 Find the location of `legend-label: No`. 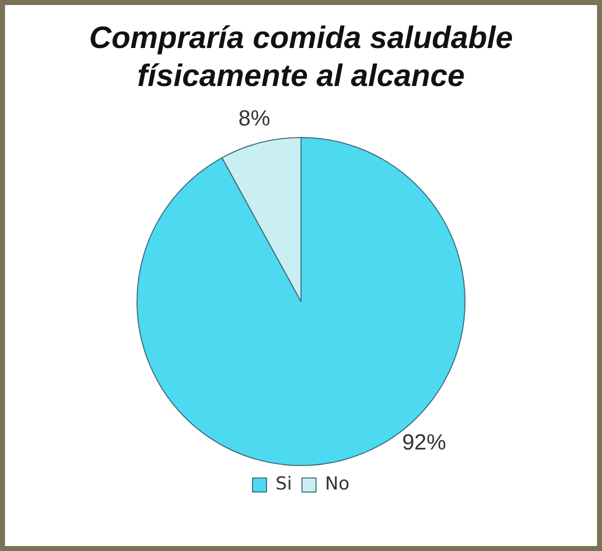

legend-label: No is located at coordinates (337, 484).